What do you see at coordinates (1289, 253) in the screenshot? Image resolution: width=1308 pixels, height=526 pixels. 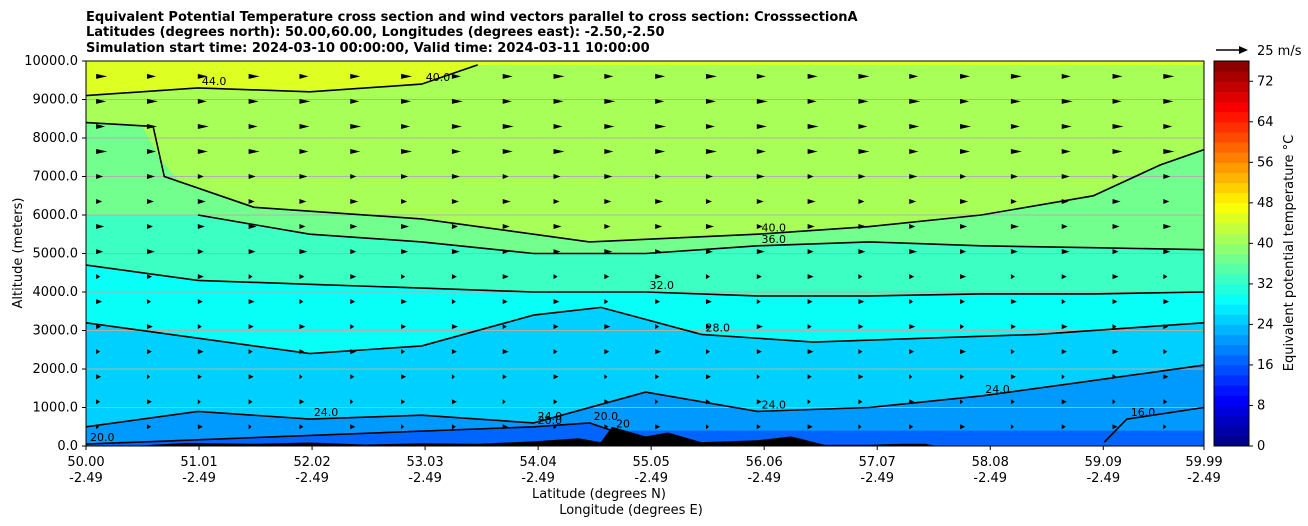 I see `colorbar-label: Equivalent potential temperature °C` at bounding box center [1289, 253].